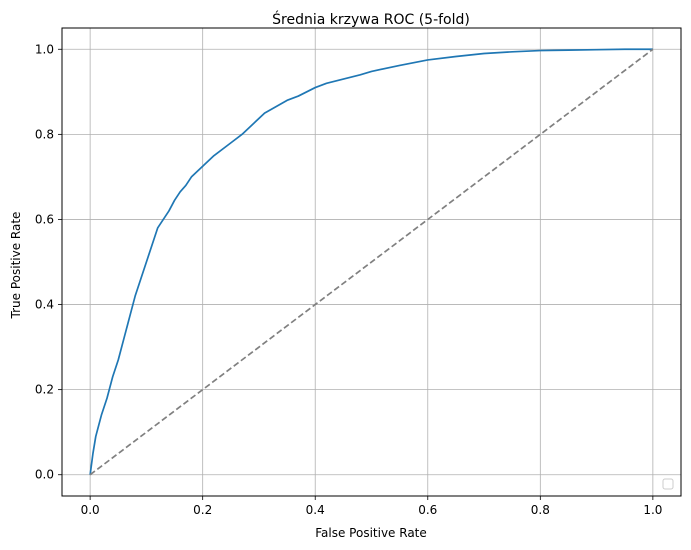 The image size is (691, 550). I want to click on y-tick-label: 0.0, so click(44, 475).